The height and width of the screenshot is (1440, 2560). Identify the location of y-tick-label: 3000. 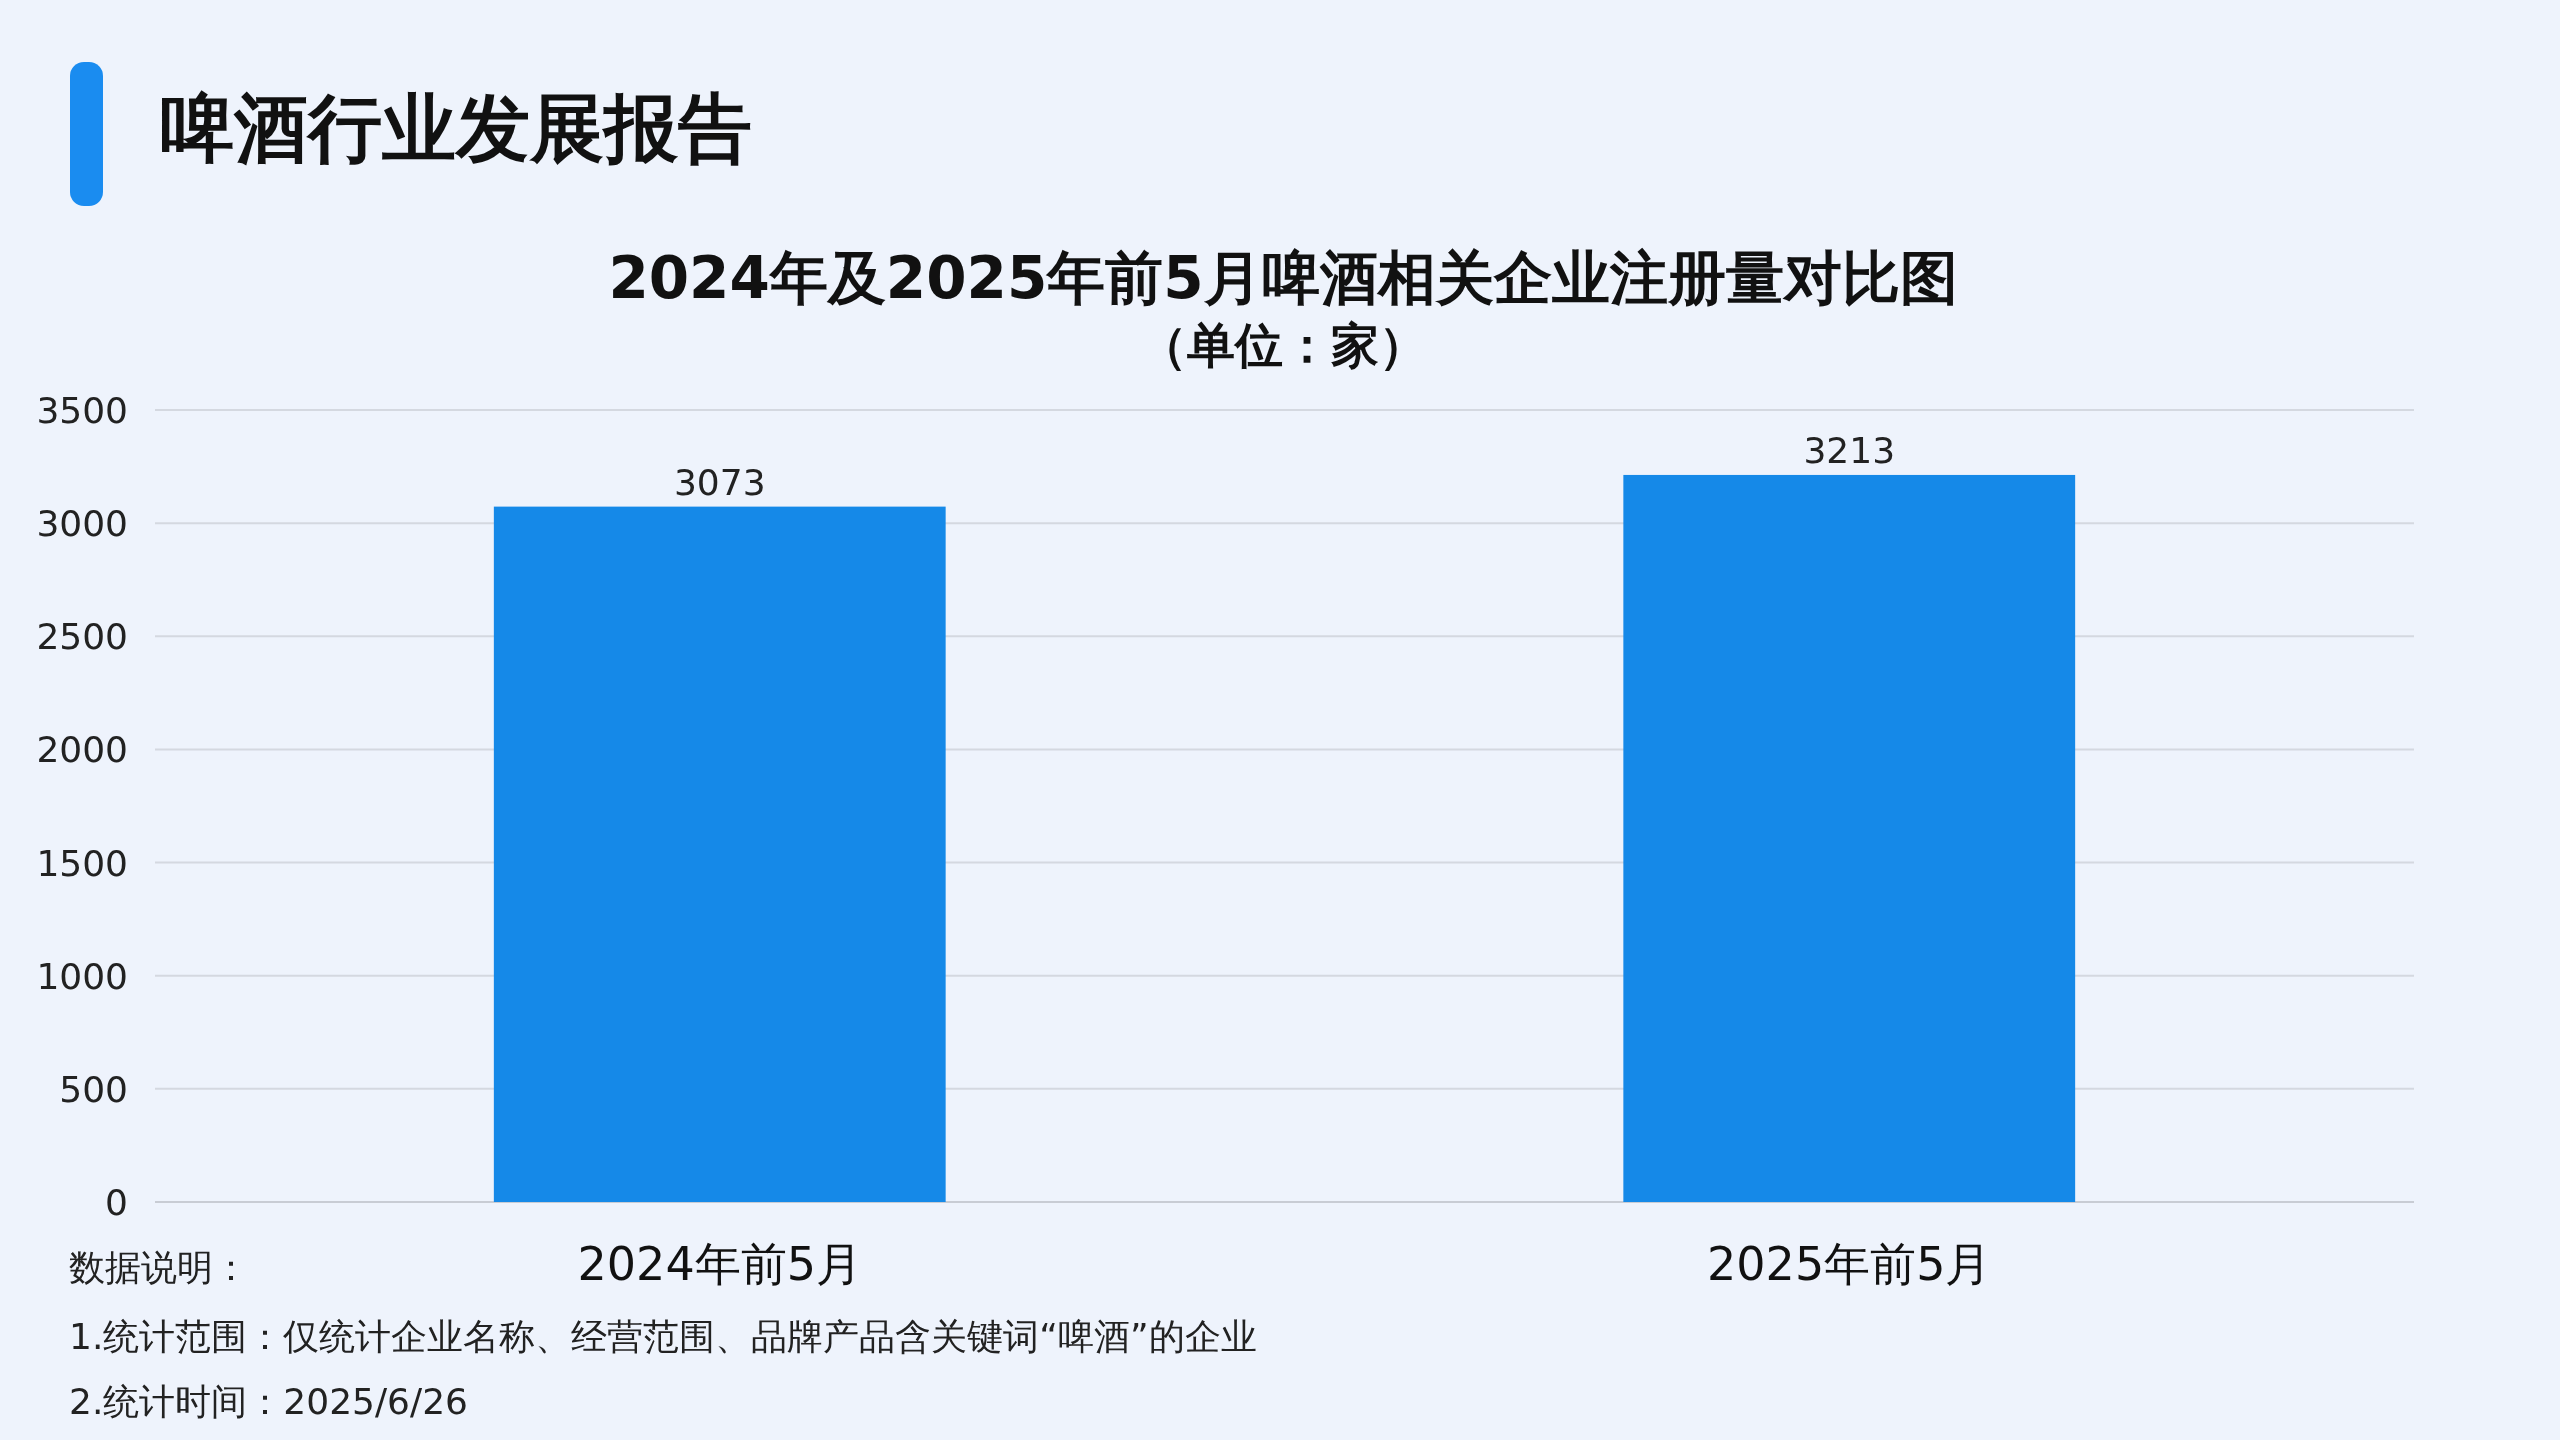
(82, 524).